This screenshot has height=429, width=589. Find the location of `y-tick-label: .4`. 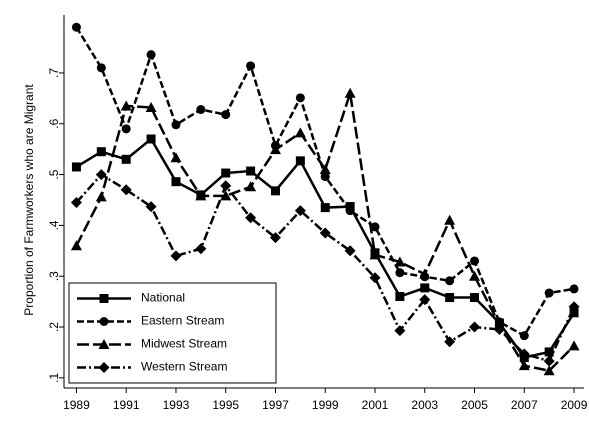

y-tick-label: .4 is located at coordinates (54, 225).